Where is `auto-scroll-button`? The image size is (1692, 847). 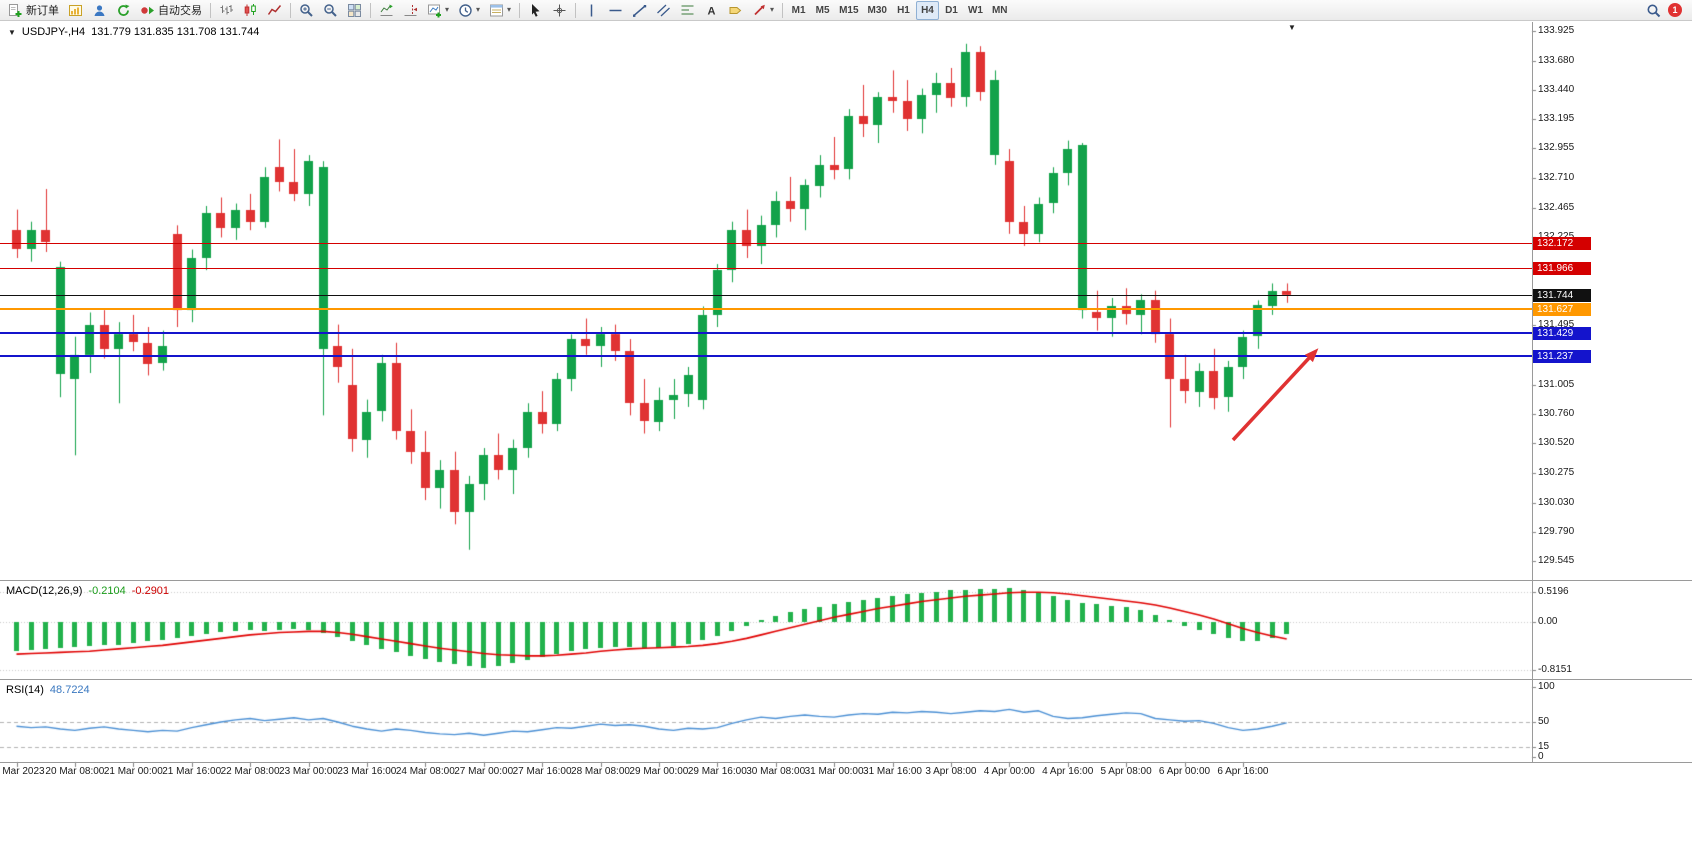
auto-scroll-button is located at coordinates (386, 10).